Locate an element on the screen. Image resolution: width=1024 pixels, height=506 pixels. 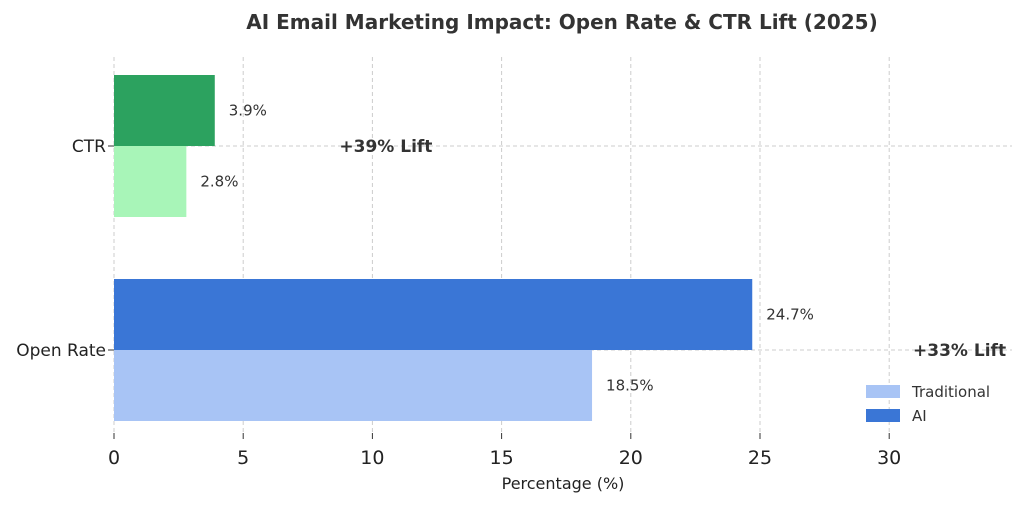
x-tick-label: 10 is located at coordinates (372, 458).